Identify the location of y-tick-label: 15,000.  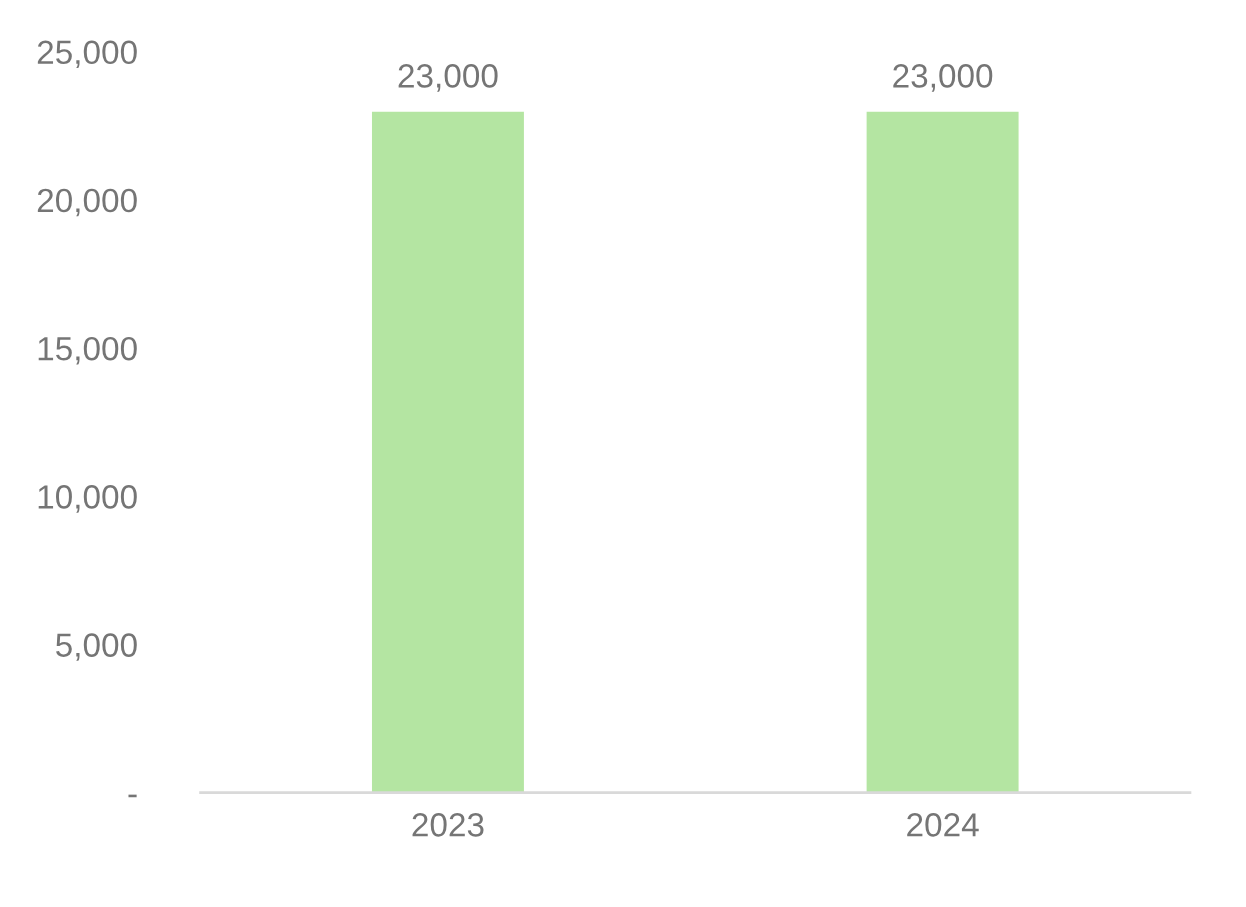
(87, 350).